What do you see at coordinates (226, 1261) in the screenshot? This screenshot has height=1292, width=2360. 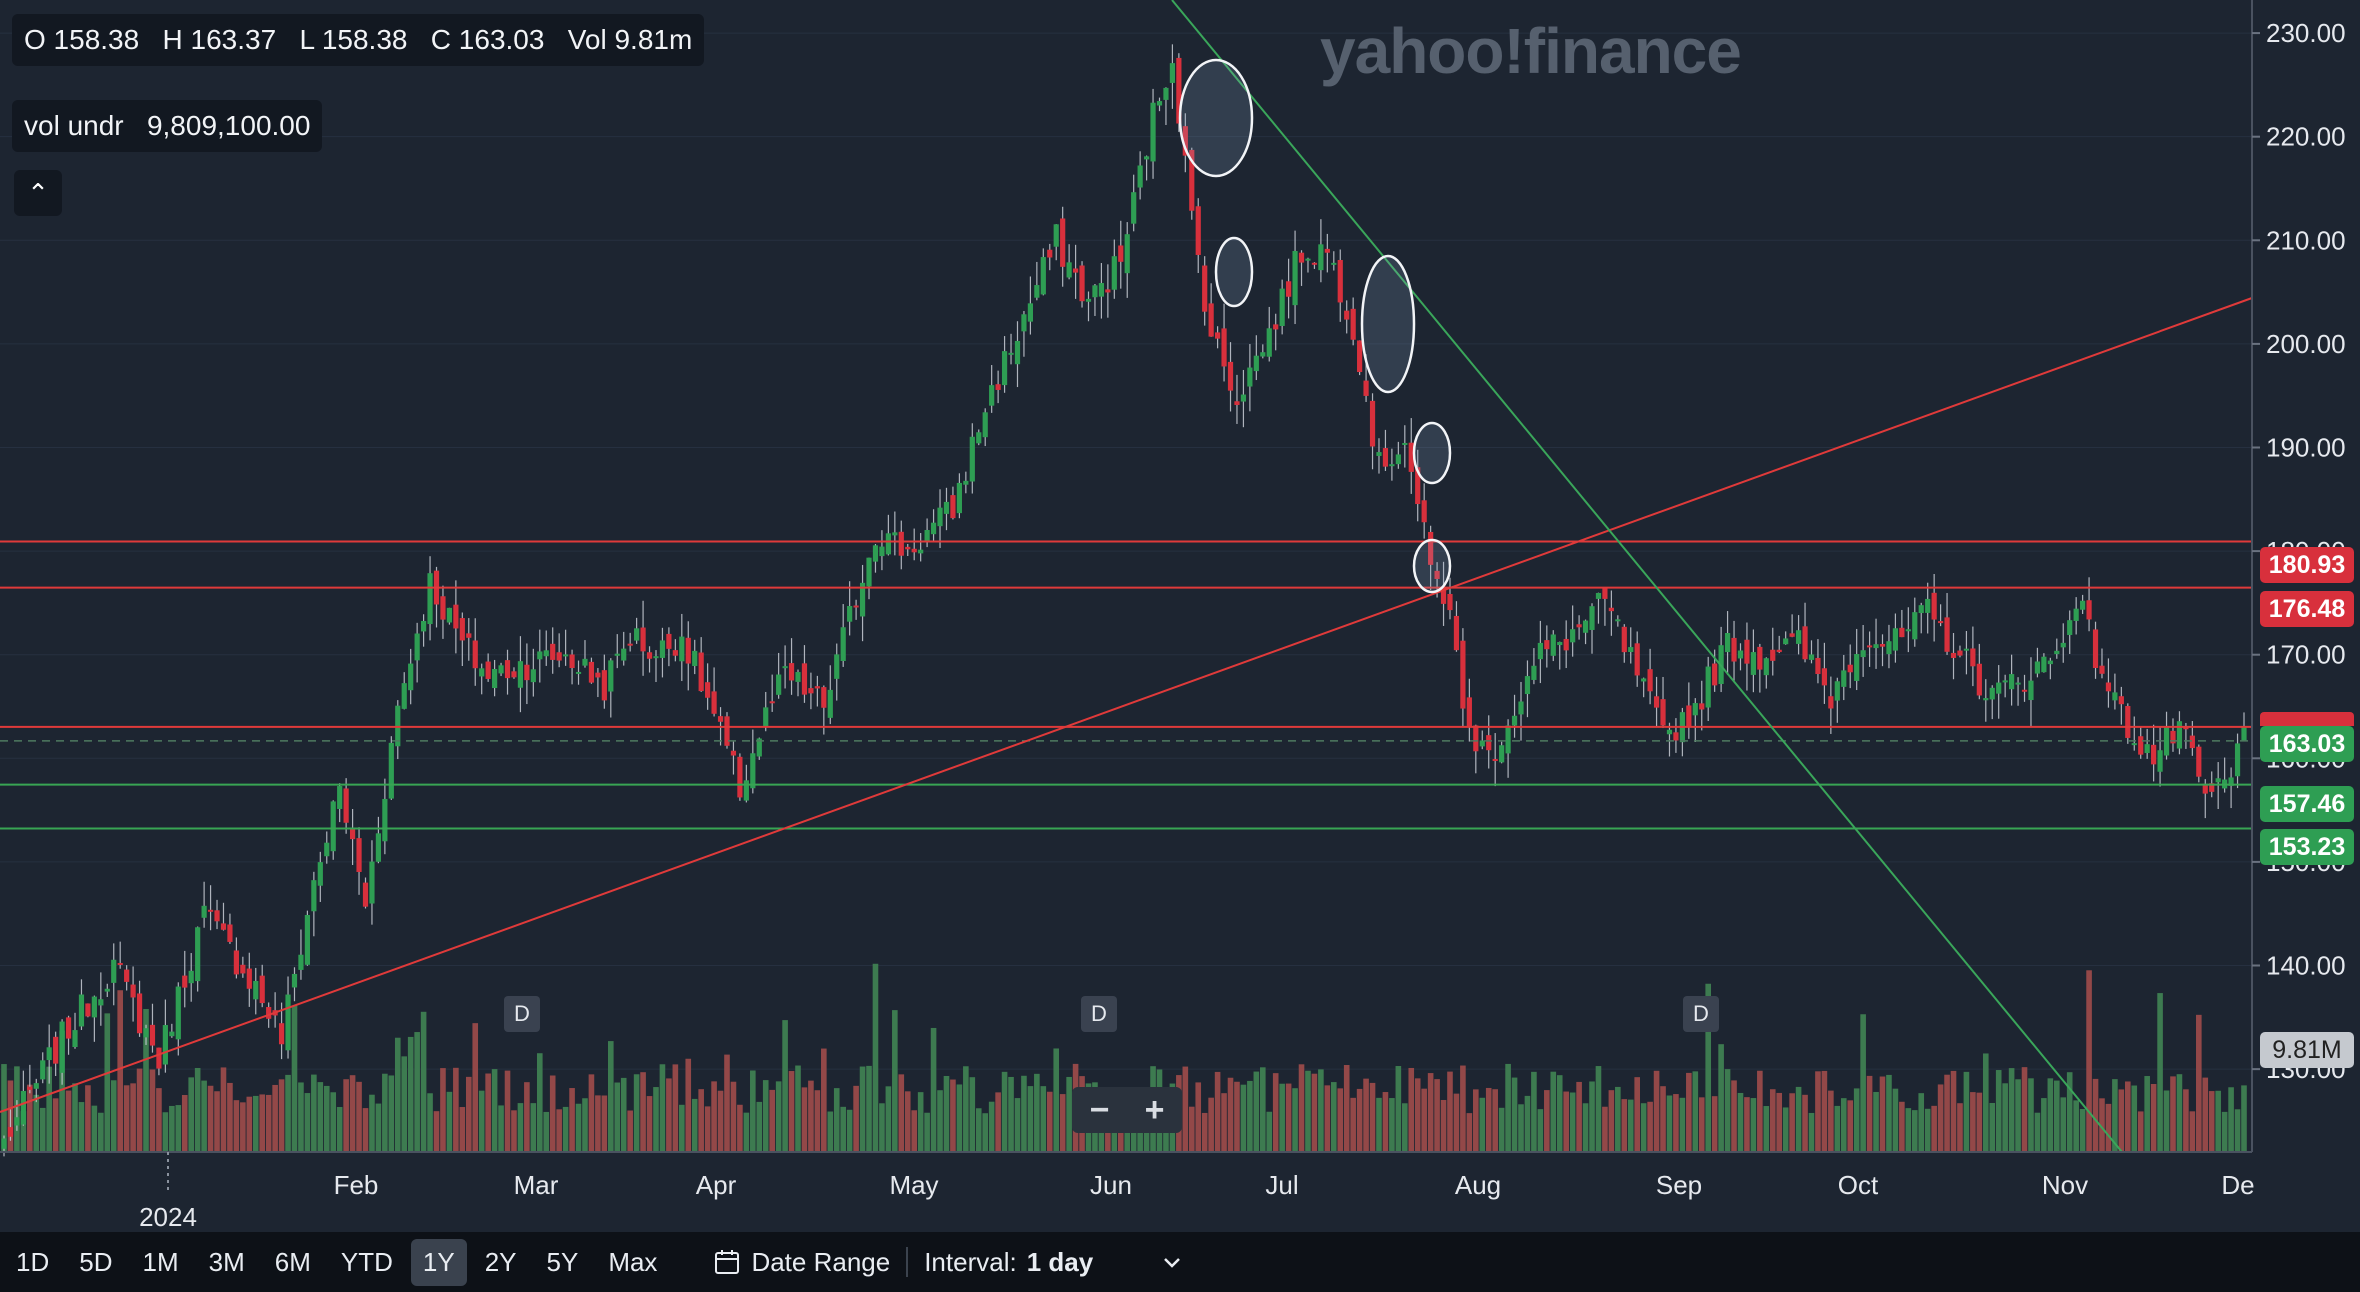 I see `range-button-3m: 3M` at bounding box center [226, 1261].